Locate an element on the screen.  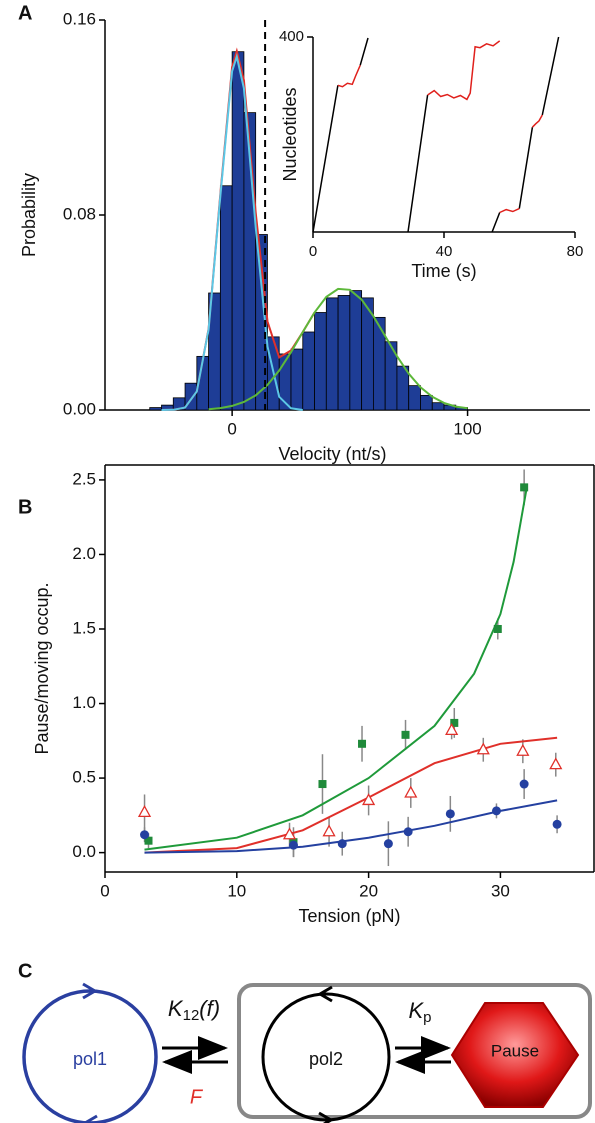
y-tick-label: 1.0 is located at coordinates (84, 702).